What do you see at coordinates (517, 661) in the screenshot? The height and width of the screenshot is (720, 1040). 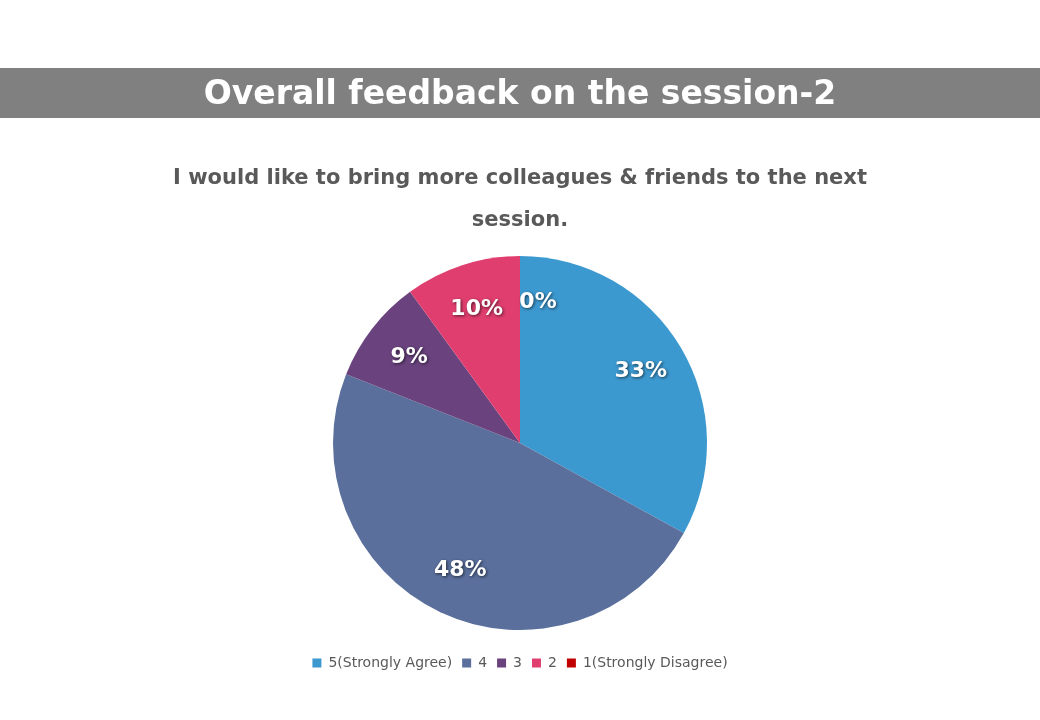 I see `legend-label: 3` at bounding box center [517, 661].